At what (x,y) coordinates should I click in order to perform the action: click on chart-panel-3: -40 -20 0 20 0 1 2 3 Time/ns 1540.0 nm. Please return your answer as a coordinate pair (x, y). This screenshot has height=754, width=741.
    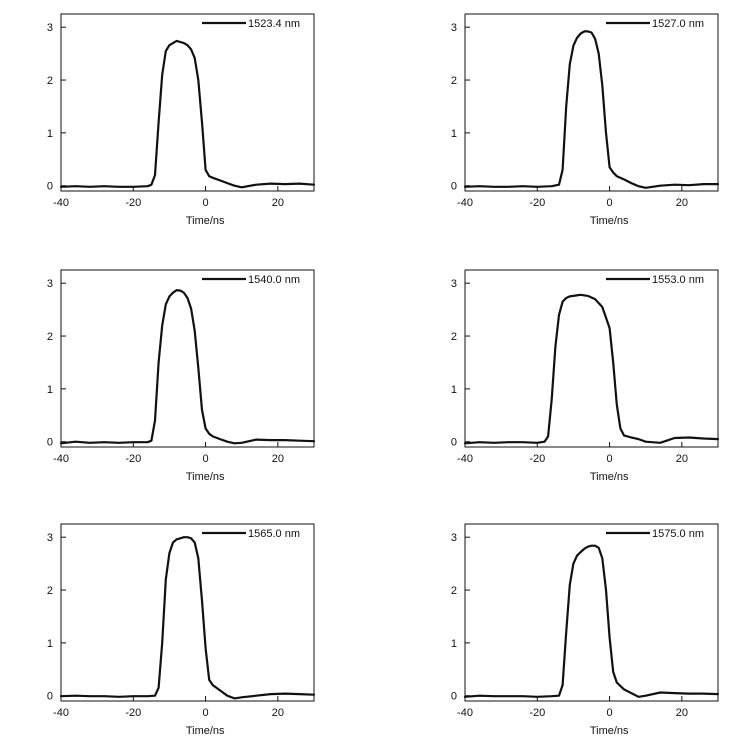
    Looking at the image, I should click on (181, 376).